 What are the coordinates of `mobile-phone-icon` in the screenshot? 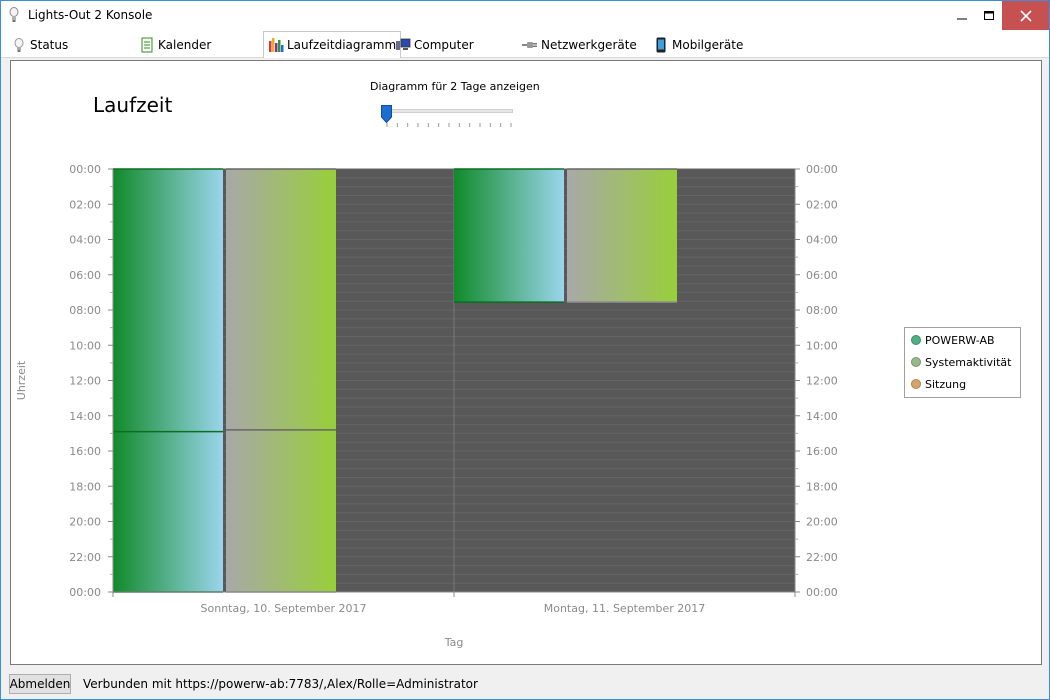 It's located at (661, 44).